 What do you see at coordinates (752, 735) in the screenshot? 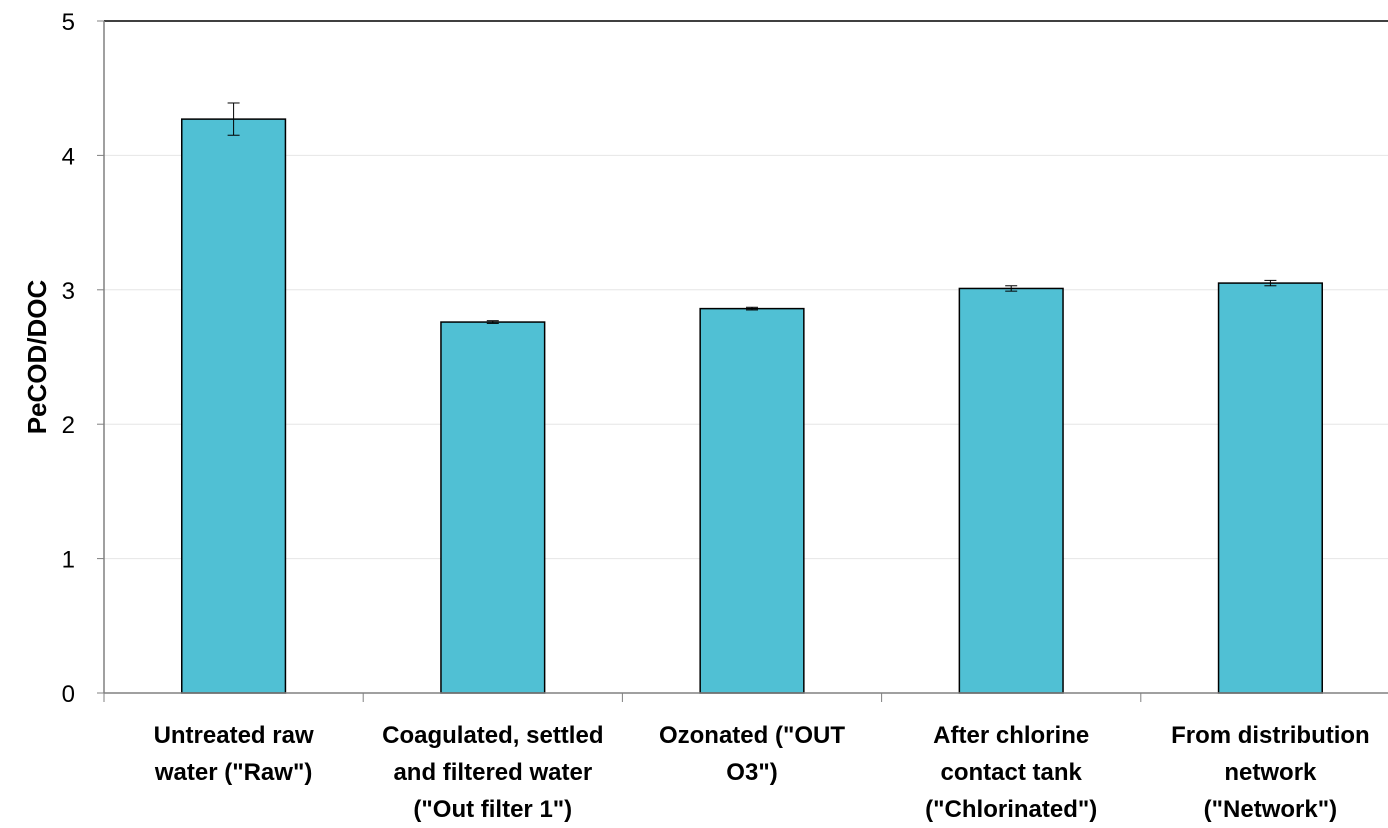
I see `x-category-label-line: Ozonated ("OUT` at bounding box center [752, 735].